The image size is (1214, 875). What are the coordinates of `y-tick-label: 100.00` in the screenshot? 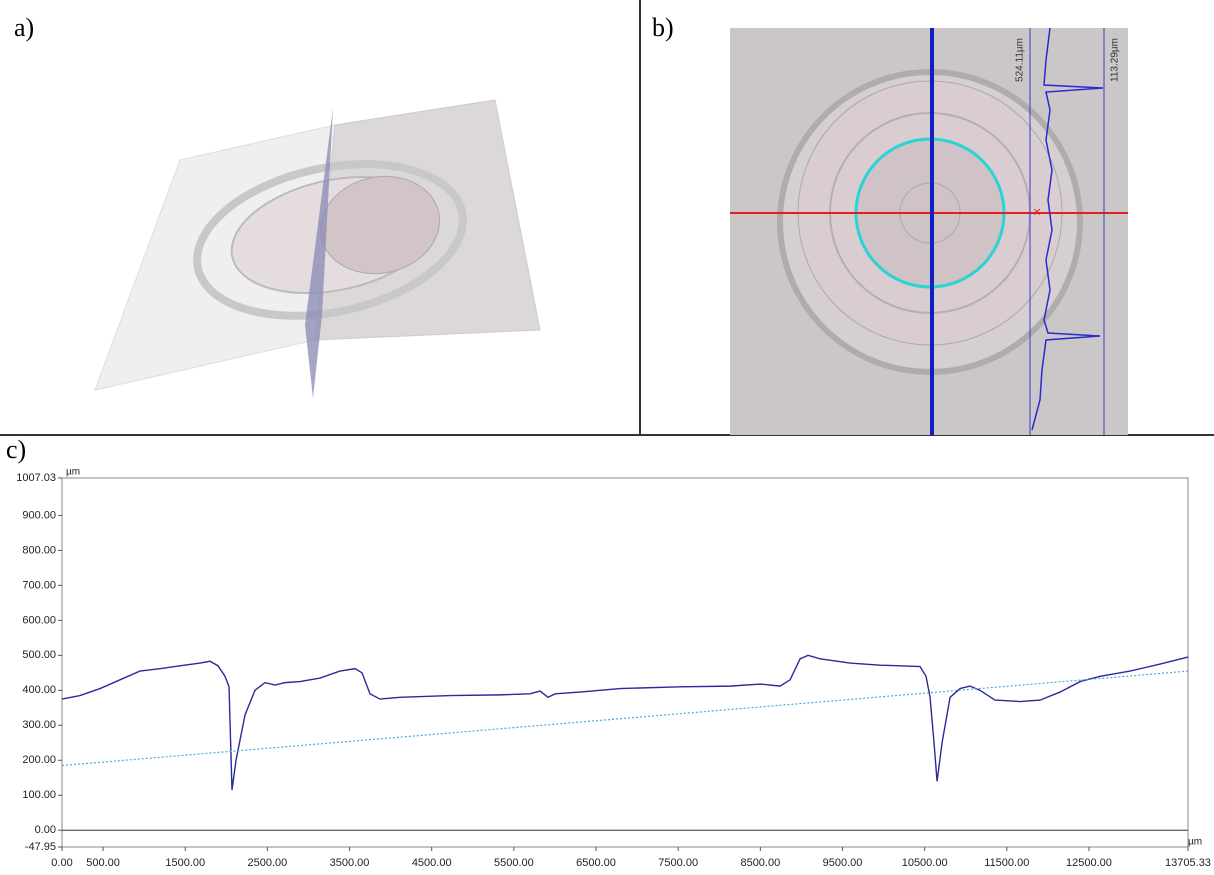 It's located at (39, 795).